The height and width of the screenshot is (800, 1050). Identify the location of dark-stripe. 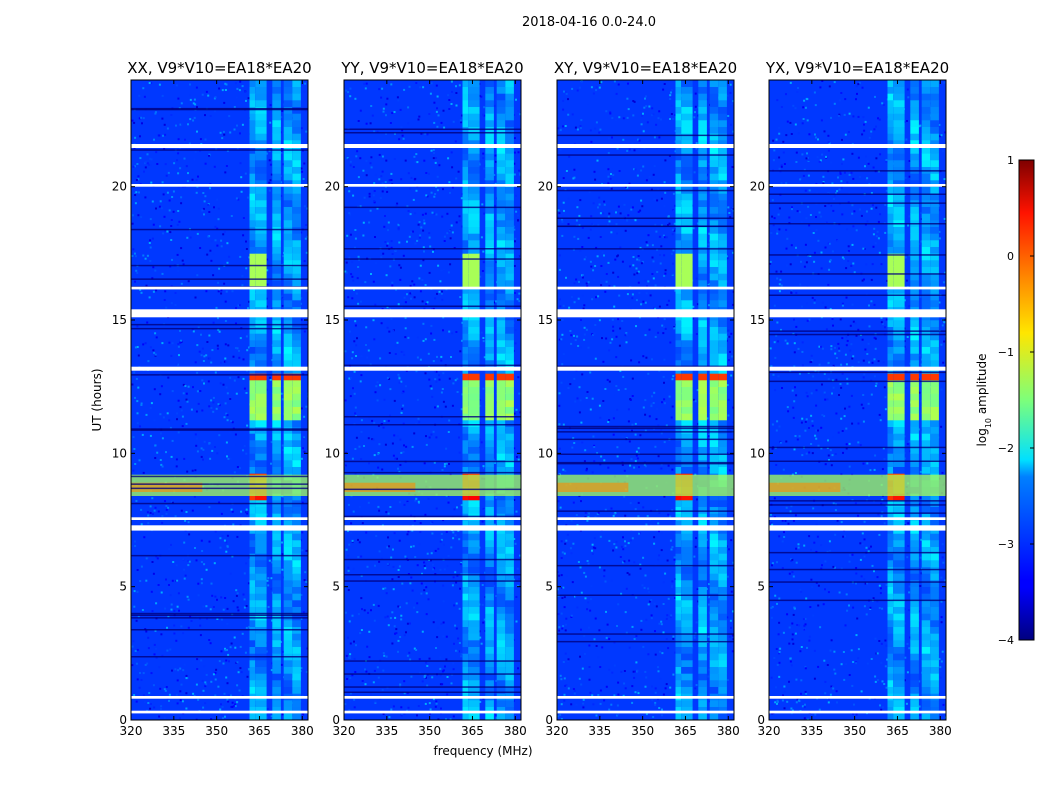
(219, 429).